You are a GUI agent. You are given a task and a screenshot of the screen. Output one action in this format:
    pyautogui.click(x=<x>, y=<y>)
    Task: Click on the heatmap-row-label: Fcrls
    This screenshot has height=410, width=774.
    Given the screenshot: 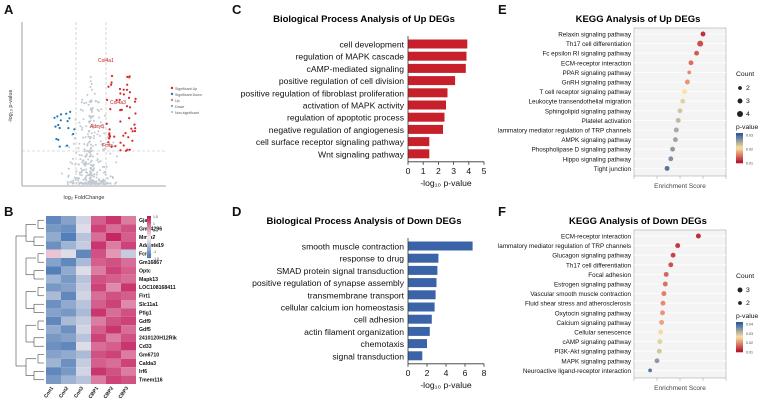 What is the action you would take?
    pyautogui.click(x=145, y=255)
    